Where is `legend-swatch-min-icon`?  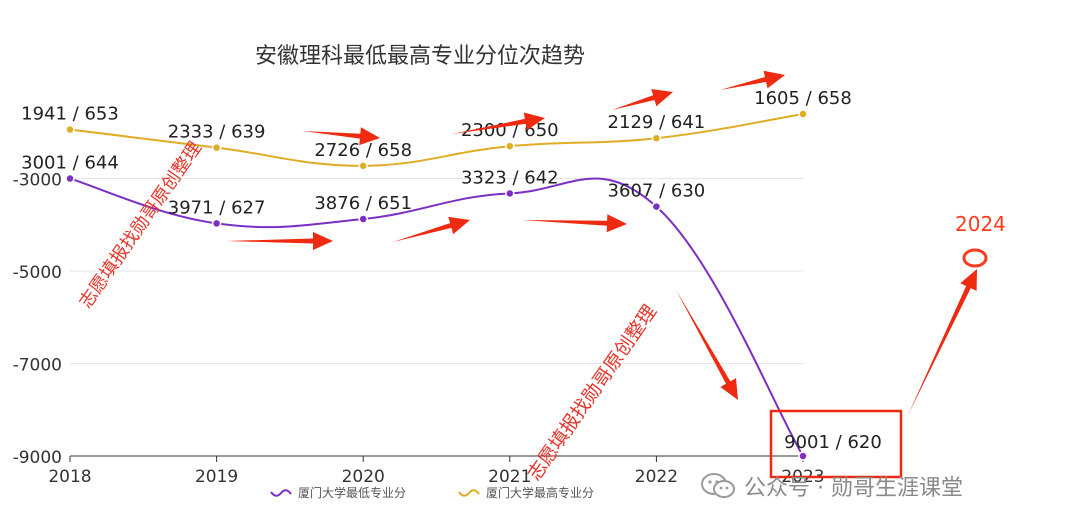
legend-swatch-min-icon is located at coordinates (281, 492).